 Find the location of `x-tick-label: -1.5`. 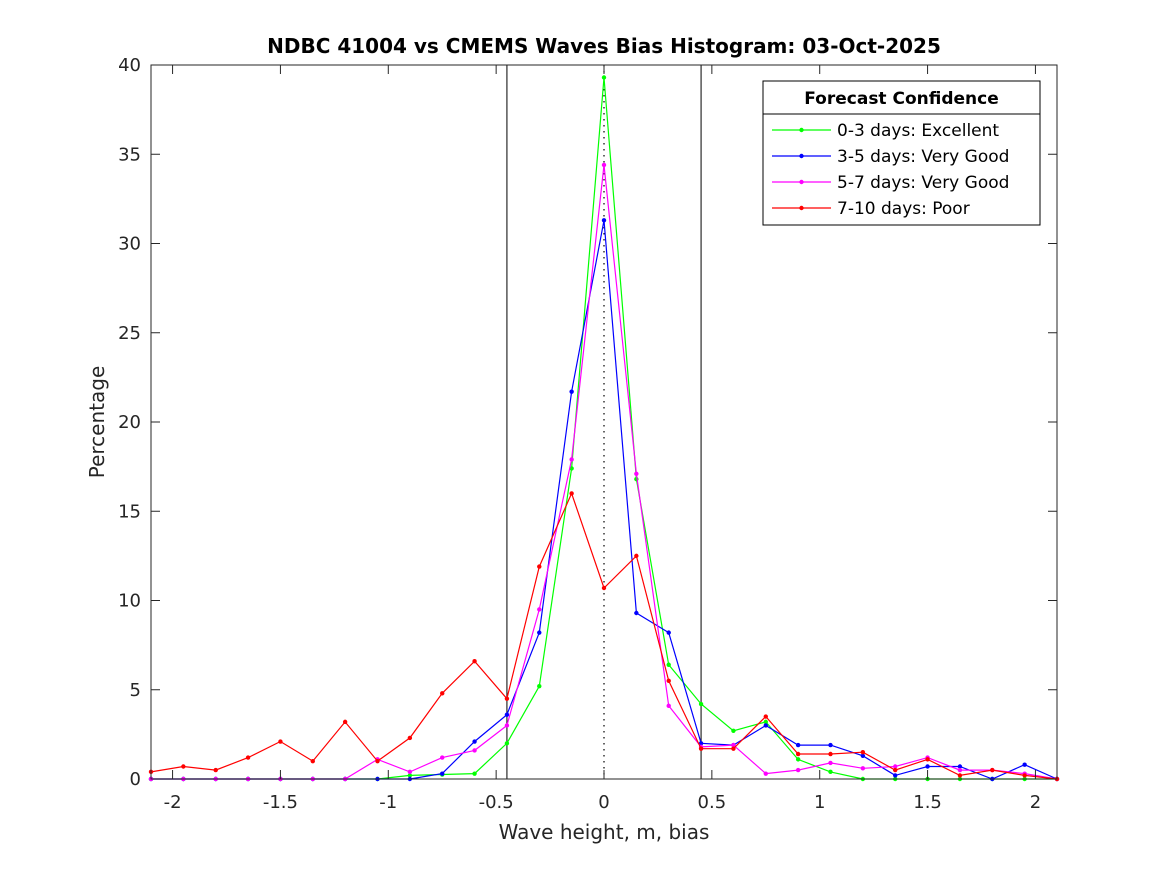

x-tick-label: -1.5 is located at coordinates (280, 802).